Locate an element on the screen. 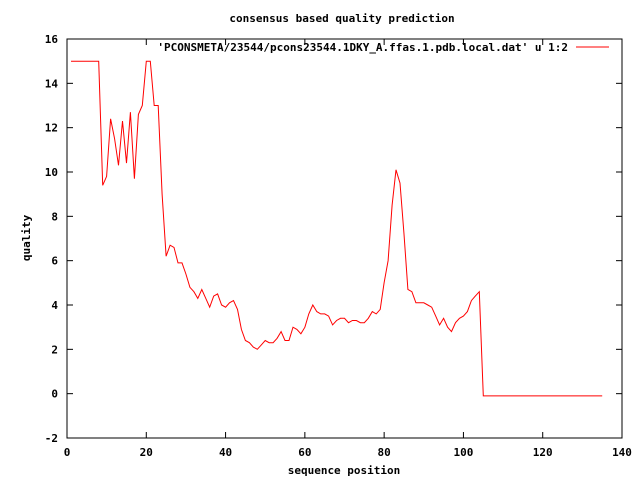 Image resolution: width=640 pixels, height=480 pixels. y-tick-label: 16 is located at coordinates (52, 39).